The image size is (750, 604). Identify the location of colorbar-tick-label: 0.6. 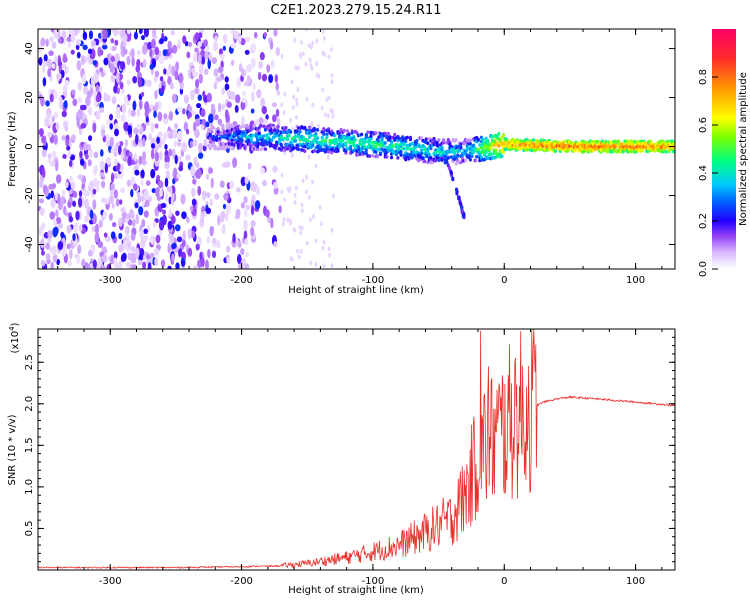
(703, 125).